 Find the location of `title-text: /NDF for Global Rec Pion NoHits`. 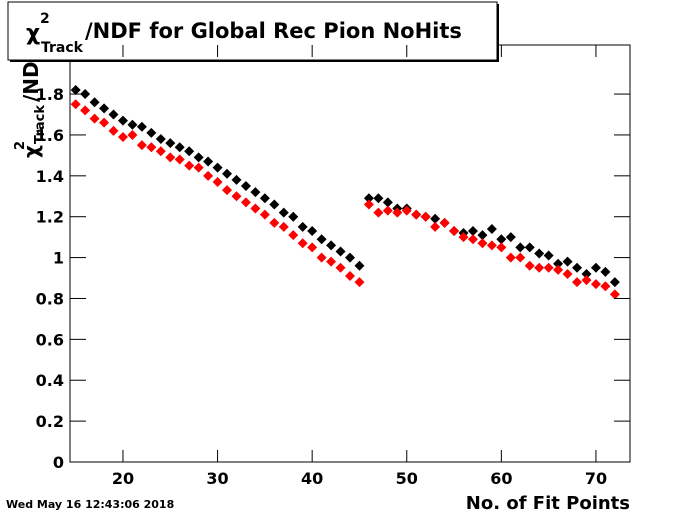

title-text: /NDF for Global Rec Pion NoHits is located at coordinates (273, 31).